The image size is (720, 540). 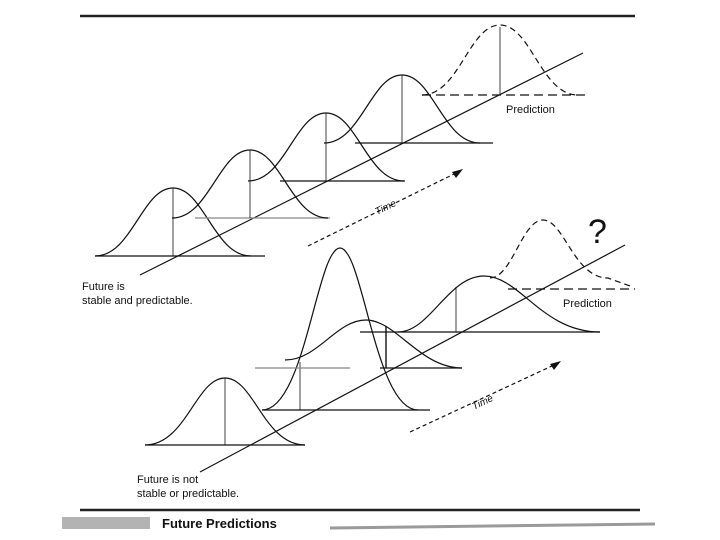 What do you see at coordinates (500, 60) in the screenshot?
I see `top-predicted-curve` at bounding box center [500, 60].